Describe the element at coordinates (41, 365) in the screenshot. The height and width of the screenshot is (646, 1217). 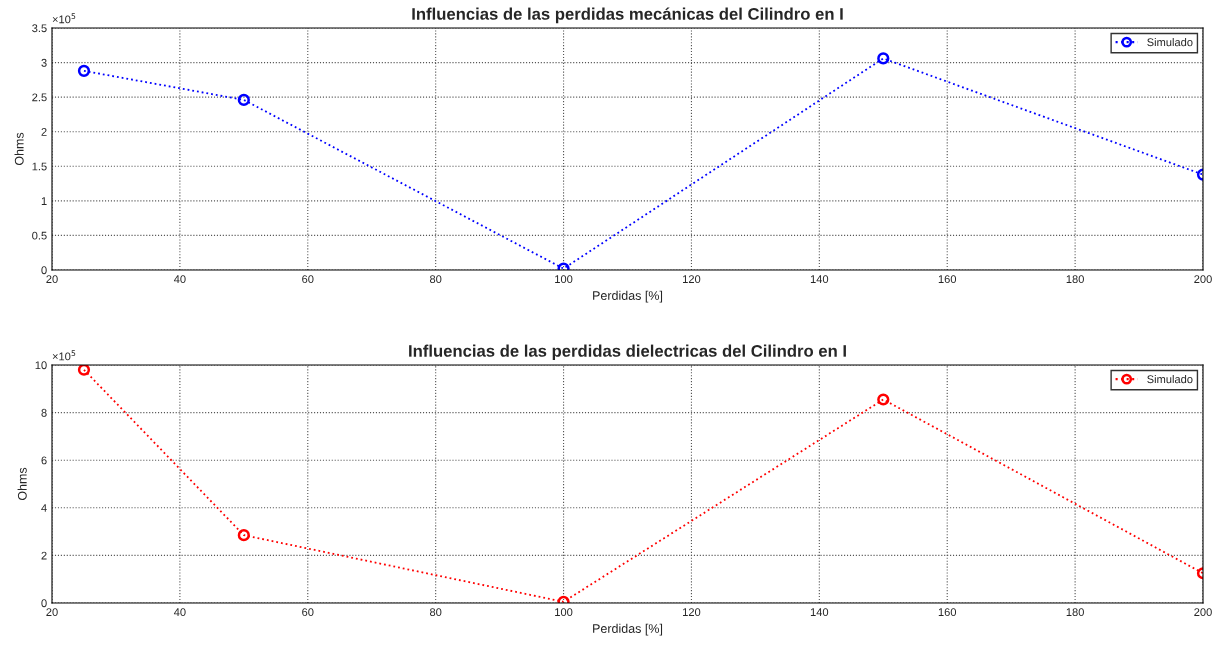
I see `y-tick-label: 10` at that location.